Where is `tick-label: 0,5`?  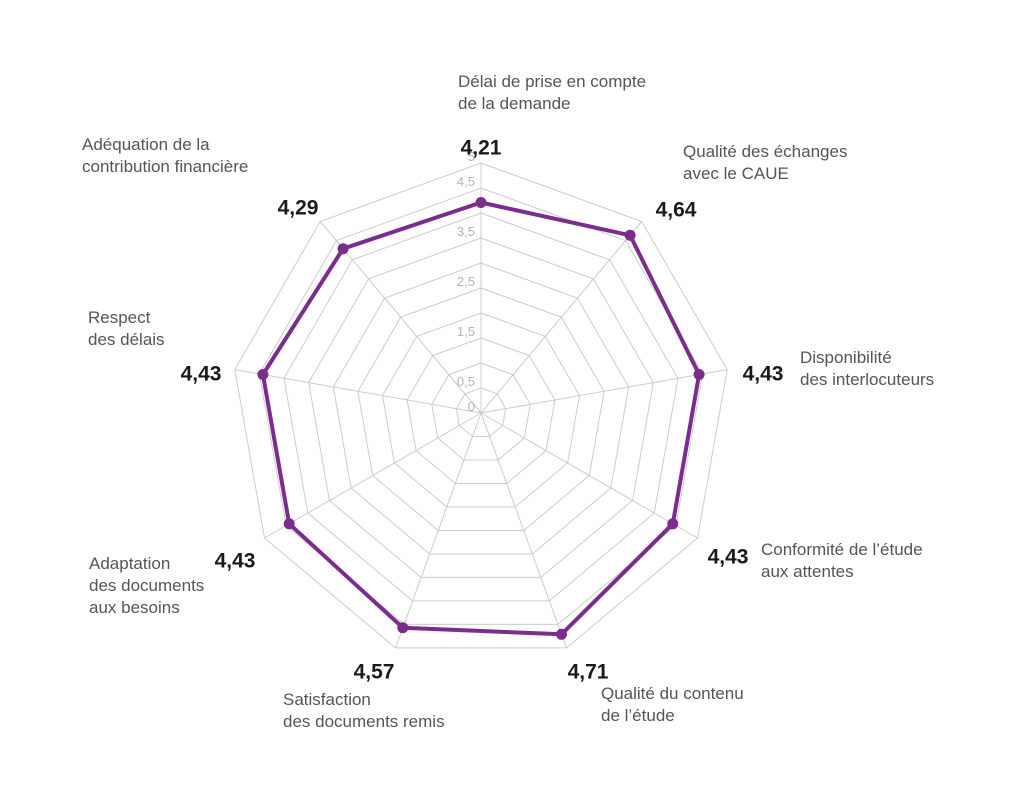 tick-label: 0,5 is located at coordinates (466, 381).